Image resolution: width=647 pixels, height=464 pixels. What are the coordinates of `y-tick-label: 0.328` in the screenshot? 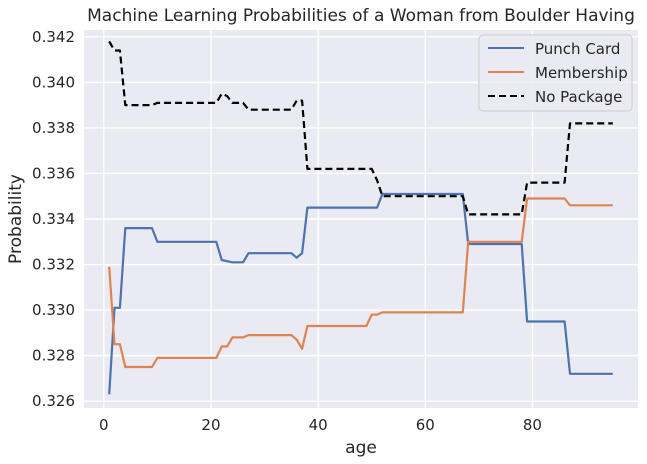 It's located at (53, 356).